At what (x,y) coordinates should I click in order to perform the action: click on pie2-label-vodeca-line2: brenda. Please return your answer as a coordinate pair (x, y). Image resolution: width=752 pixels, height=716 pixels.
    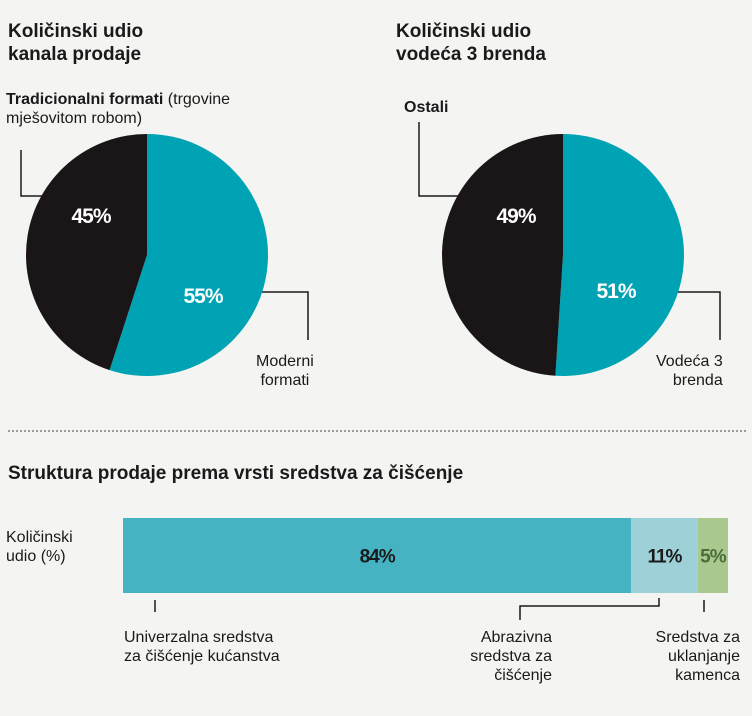
    Looking at the image, I should click on (697, 380).